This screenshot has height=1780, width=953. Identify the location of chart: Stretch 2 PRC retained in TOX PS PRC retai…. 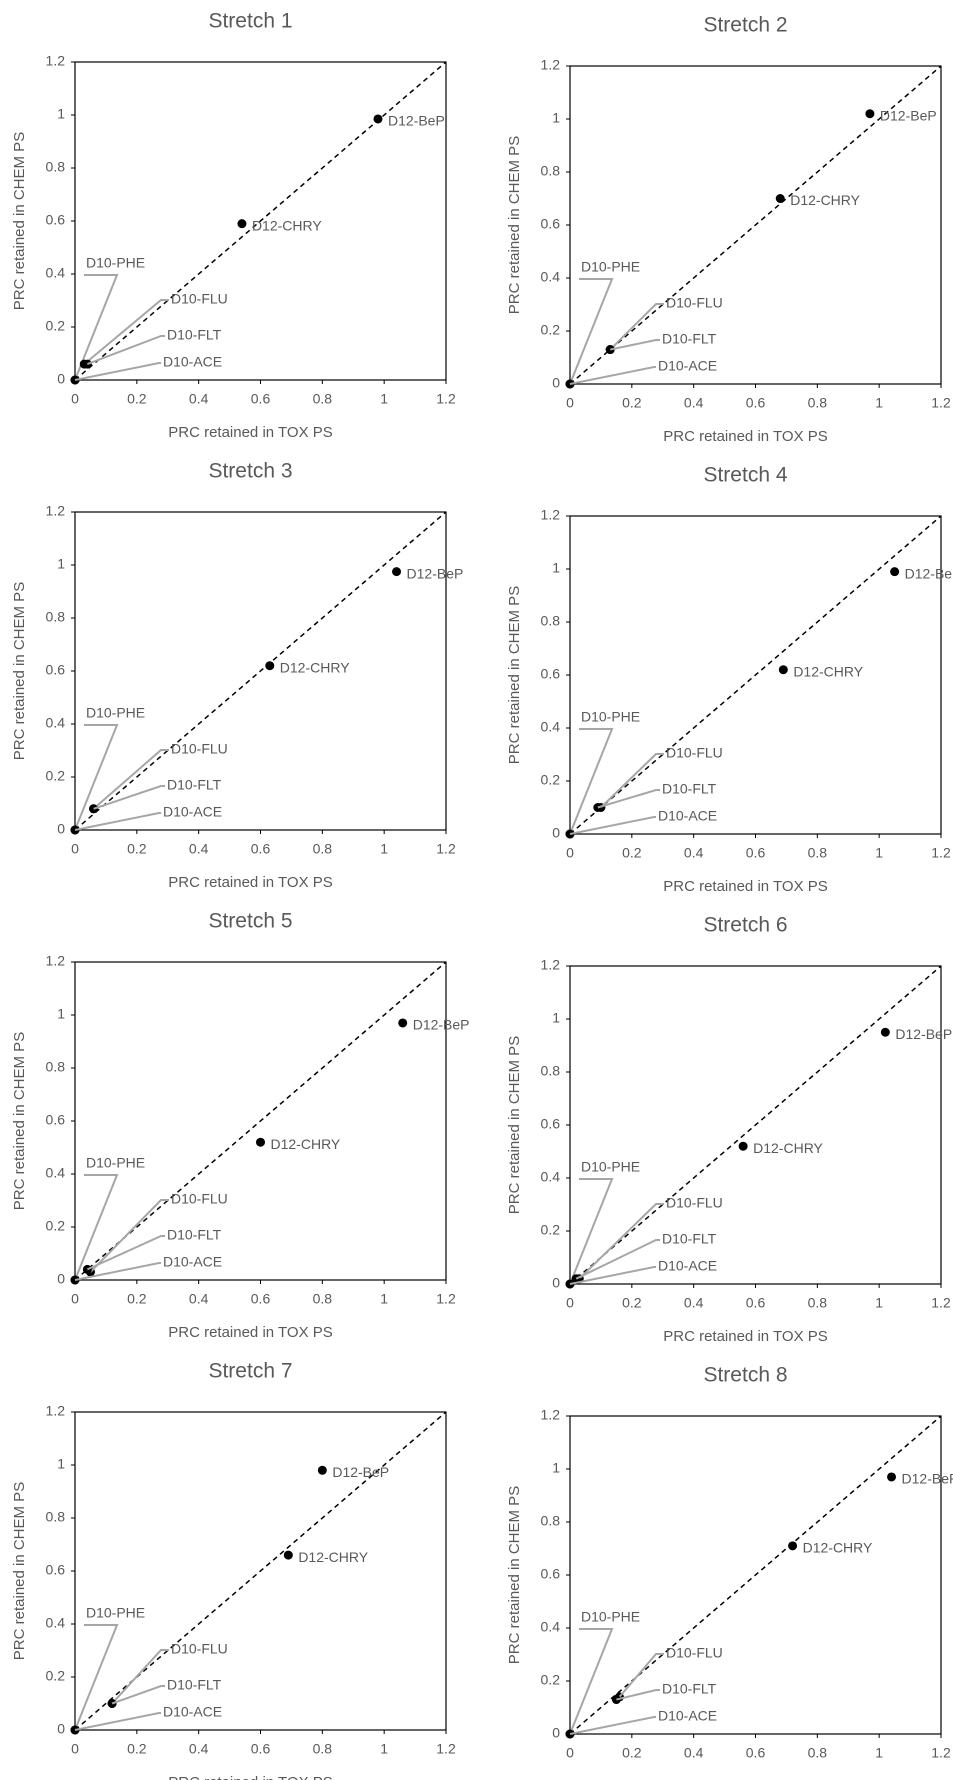
(728, 229).